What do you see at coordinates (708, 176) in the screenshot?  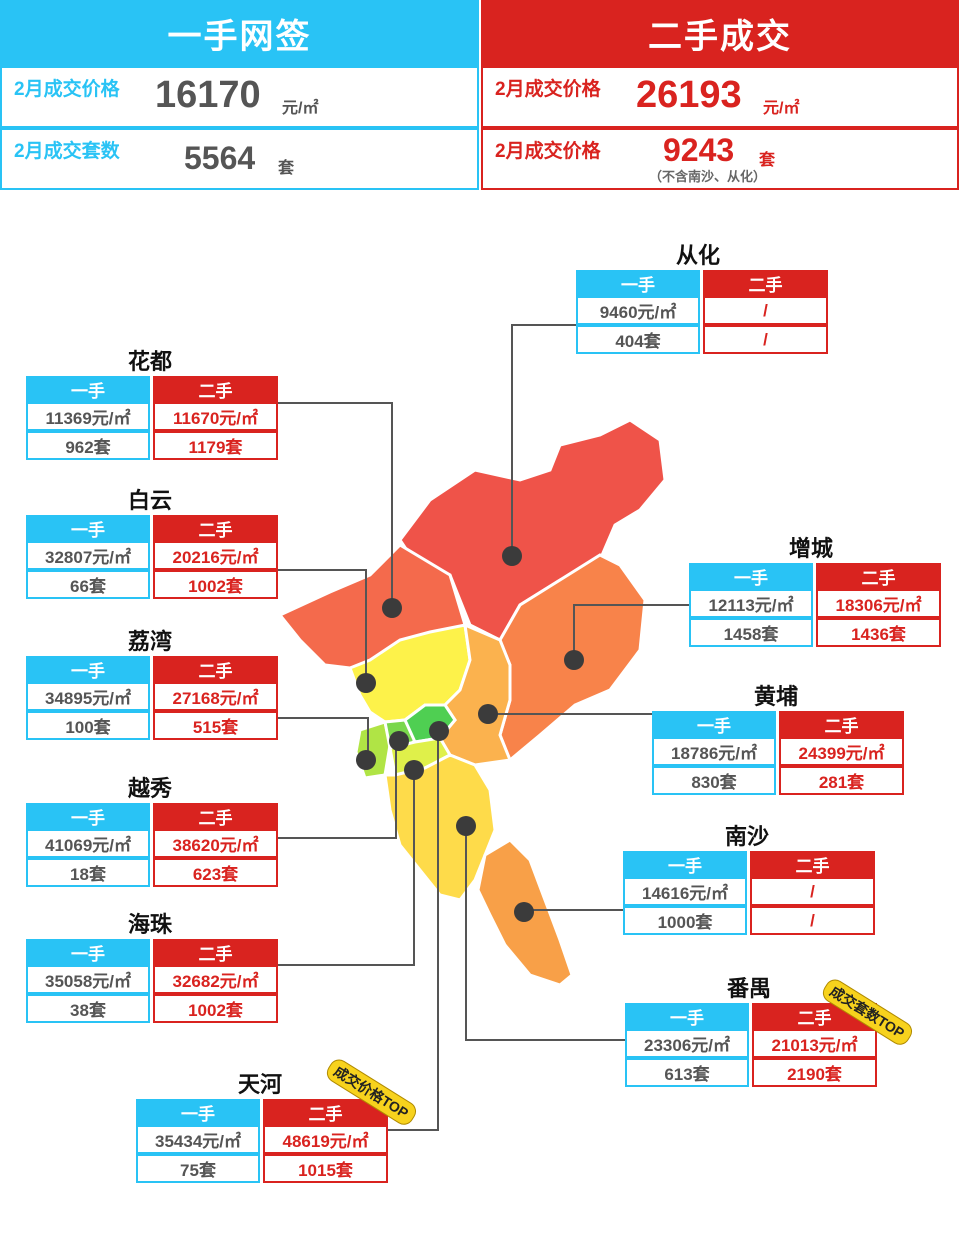 I see `resale-count-note: （不含南沙、从化）` at bounding box center [708, 176].